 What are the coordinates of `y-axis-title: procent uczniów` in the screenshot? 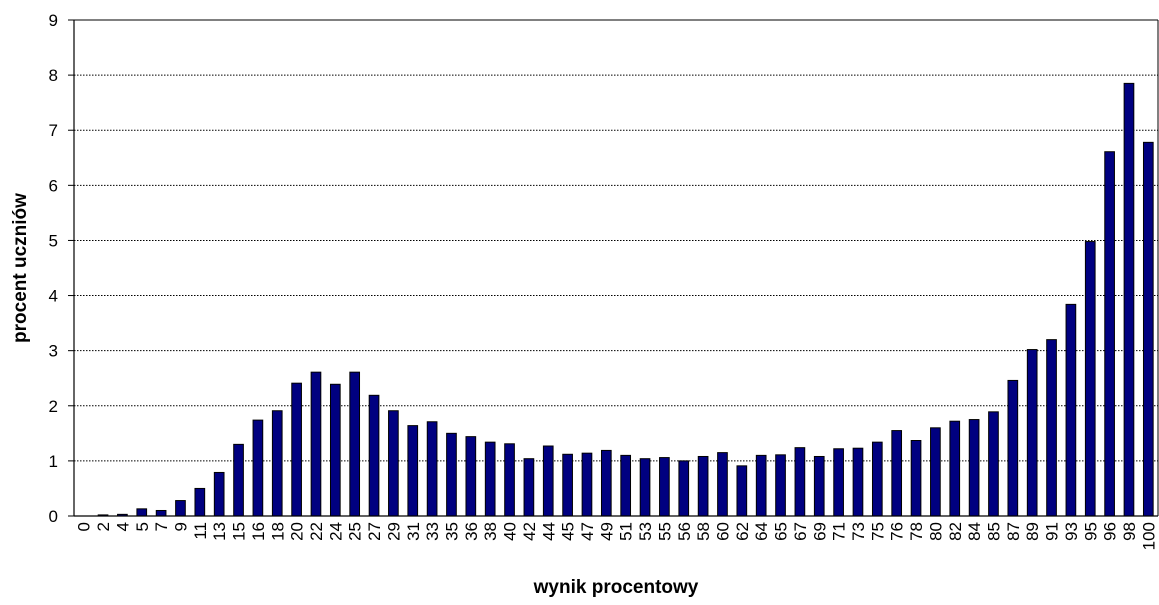 It's located at (20, 268).